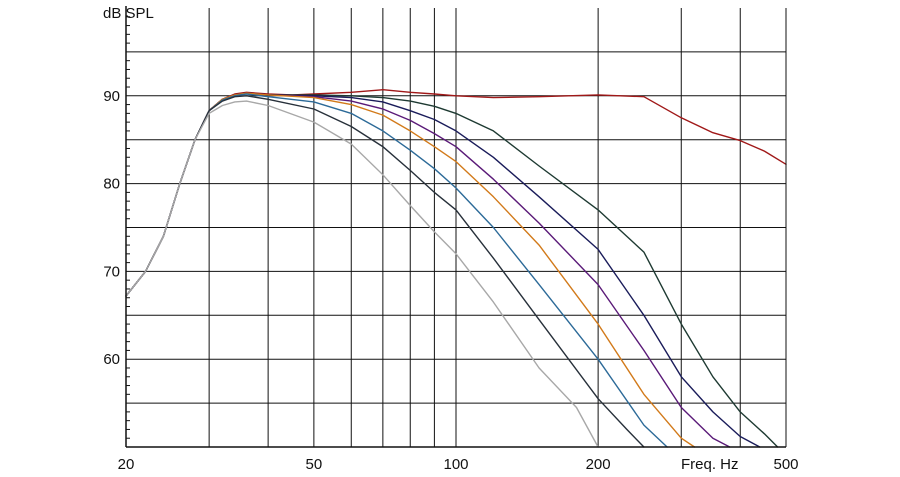 Image resolution: width=900 pixels, height=477 pixels. Describe the element at coordinates (128, 13) in the screenshot. I see `y-axis-title: dB SPL` at that location.